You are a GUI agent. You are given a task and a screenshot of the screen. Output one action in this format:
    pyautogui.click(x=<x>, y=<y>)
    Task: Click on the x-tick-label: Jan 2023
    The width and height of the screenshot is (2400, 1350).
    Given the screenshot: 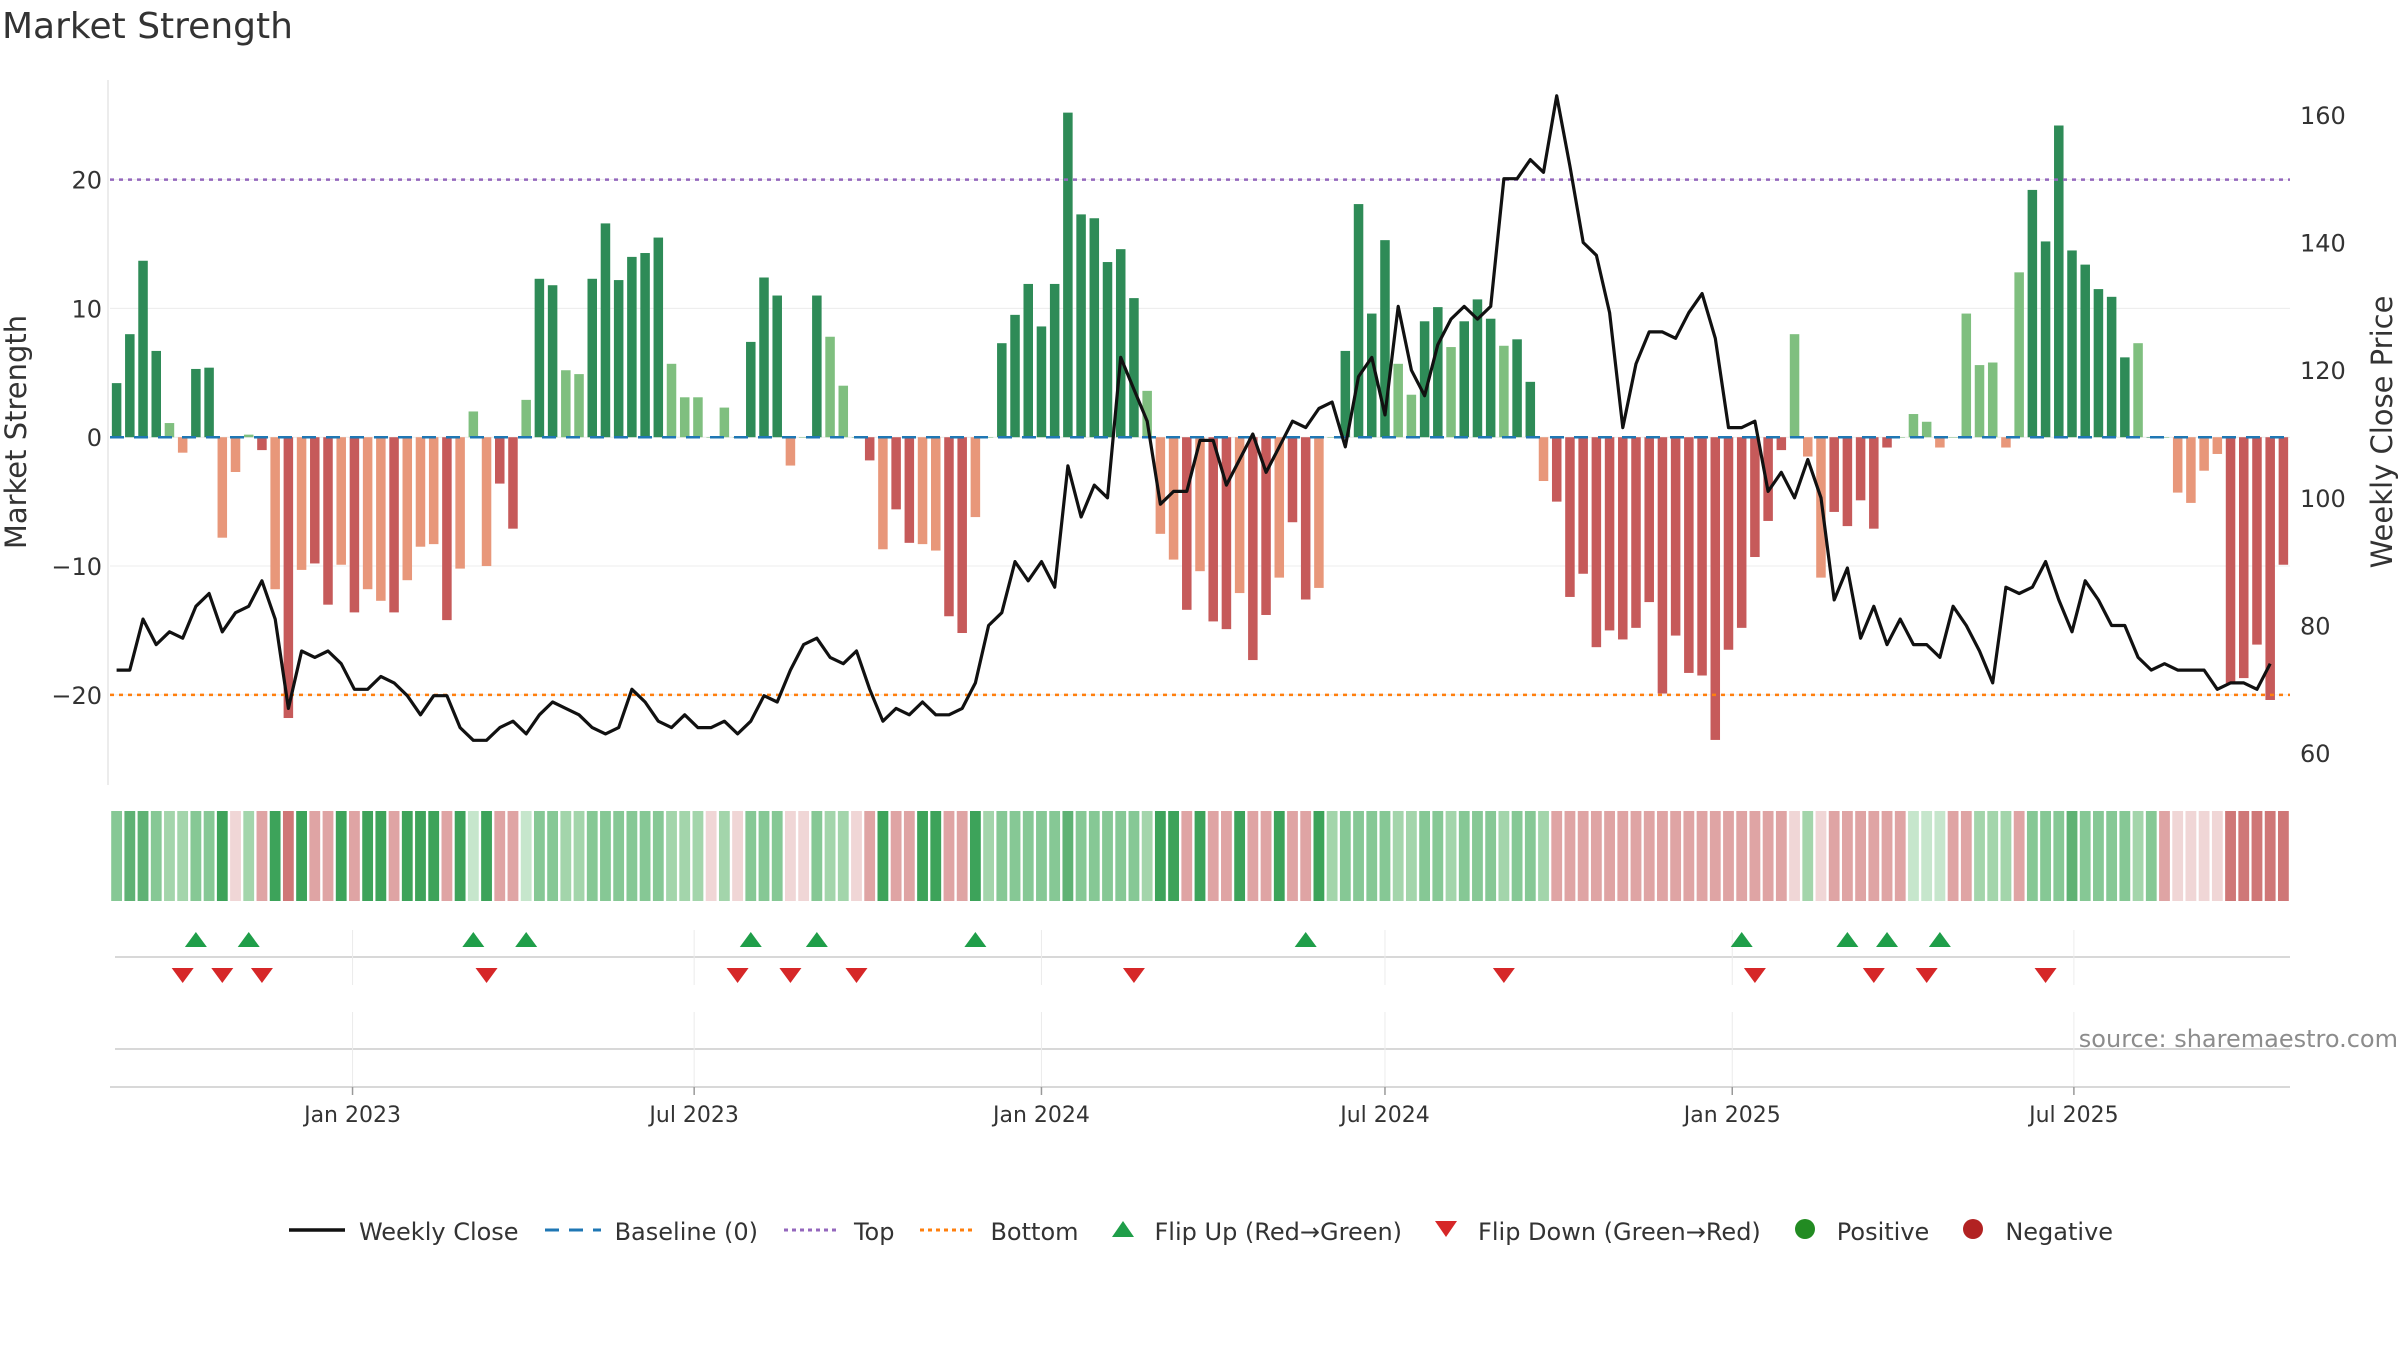 What is the action you would take?
    pyautogui.click(x=351, y=1115)
    